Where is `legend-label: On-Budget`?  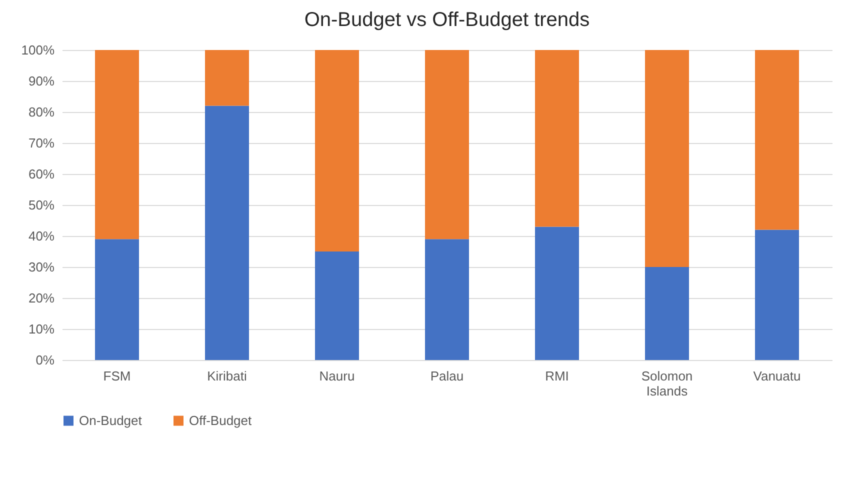
legend-label: On-Budget is located at coordinates (110, 420).